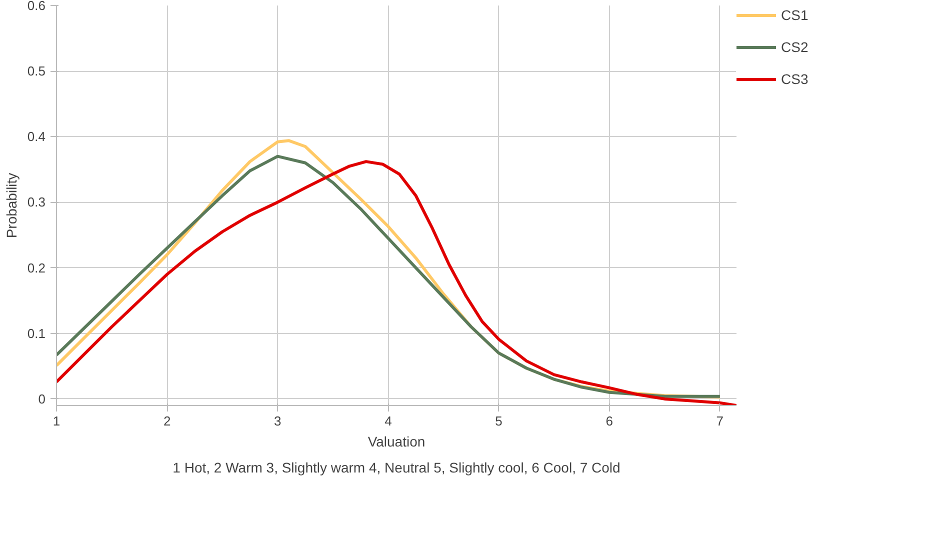 This screenshot has width=944, height=547. What do you see at coordinates (11, 205) in the screenshot?
I see `y-axis-title: Probability` at bounding box center [11, 205].